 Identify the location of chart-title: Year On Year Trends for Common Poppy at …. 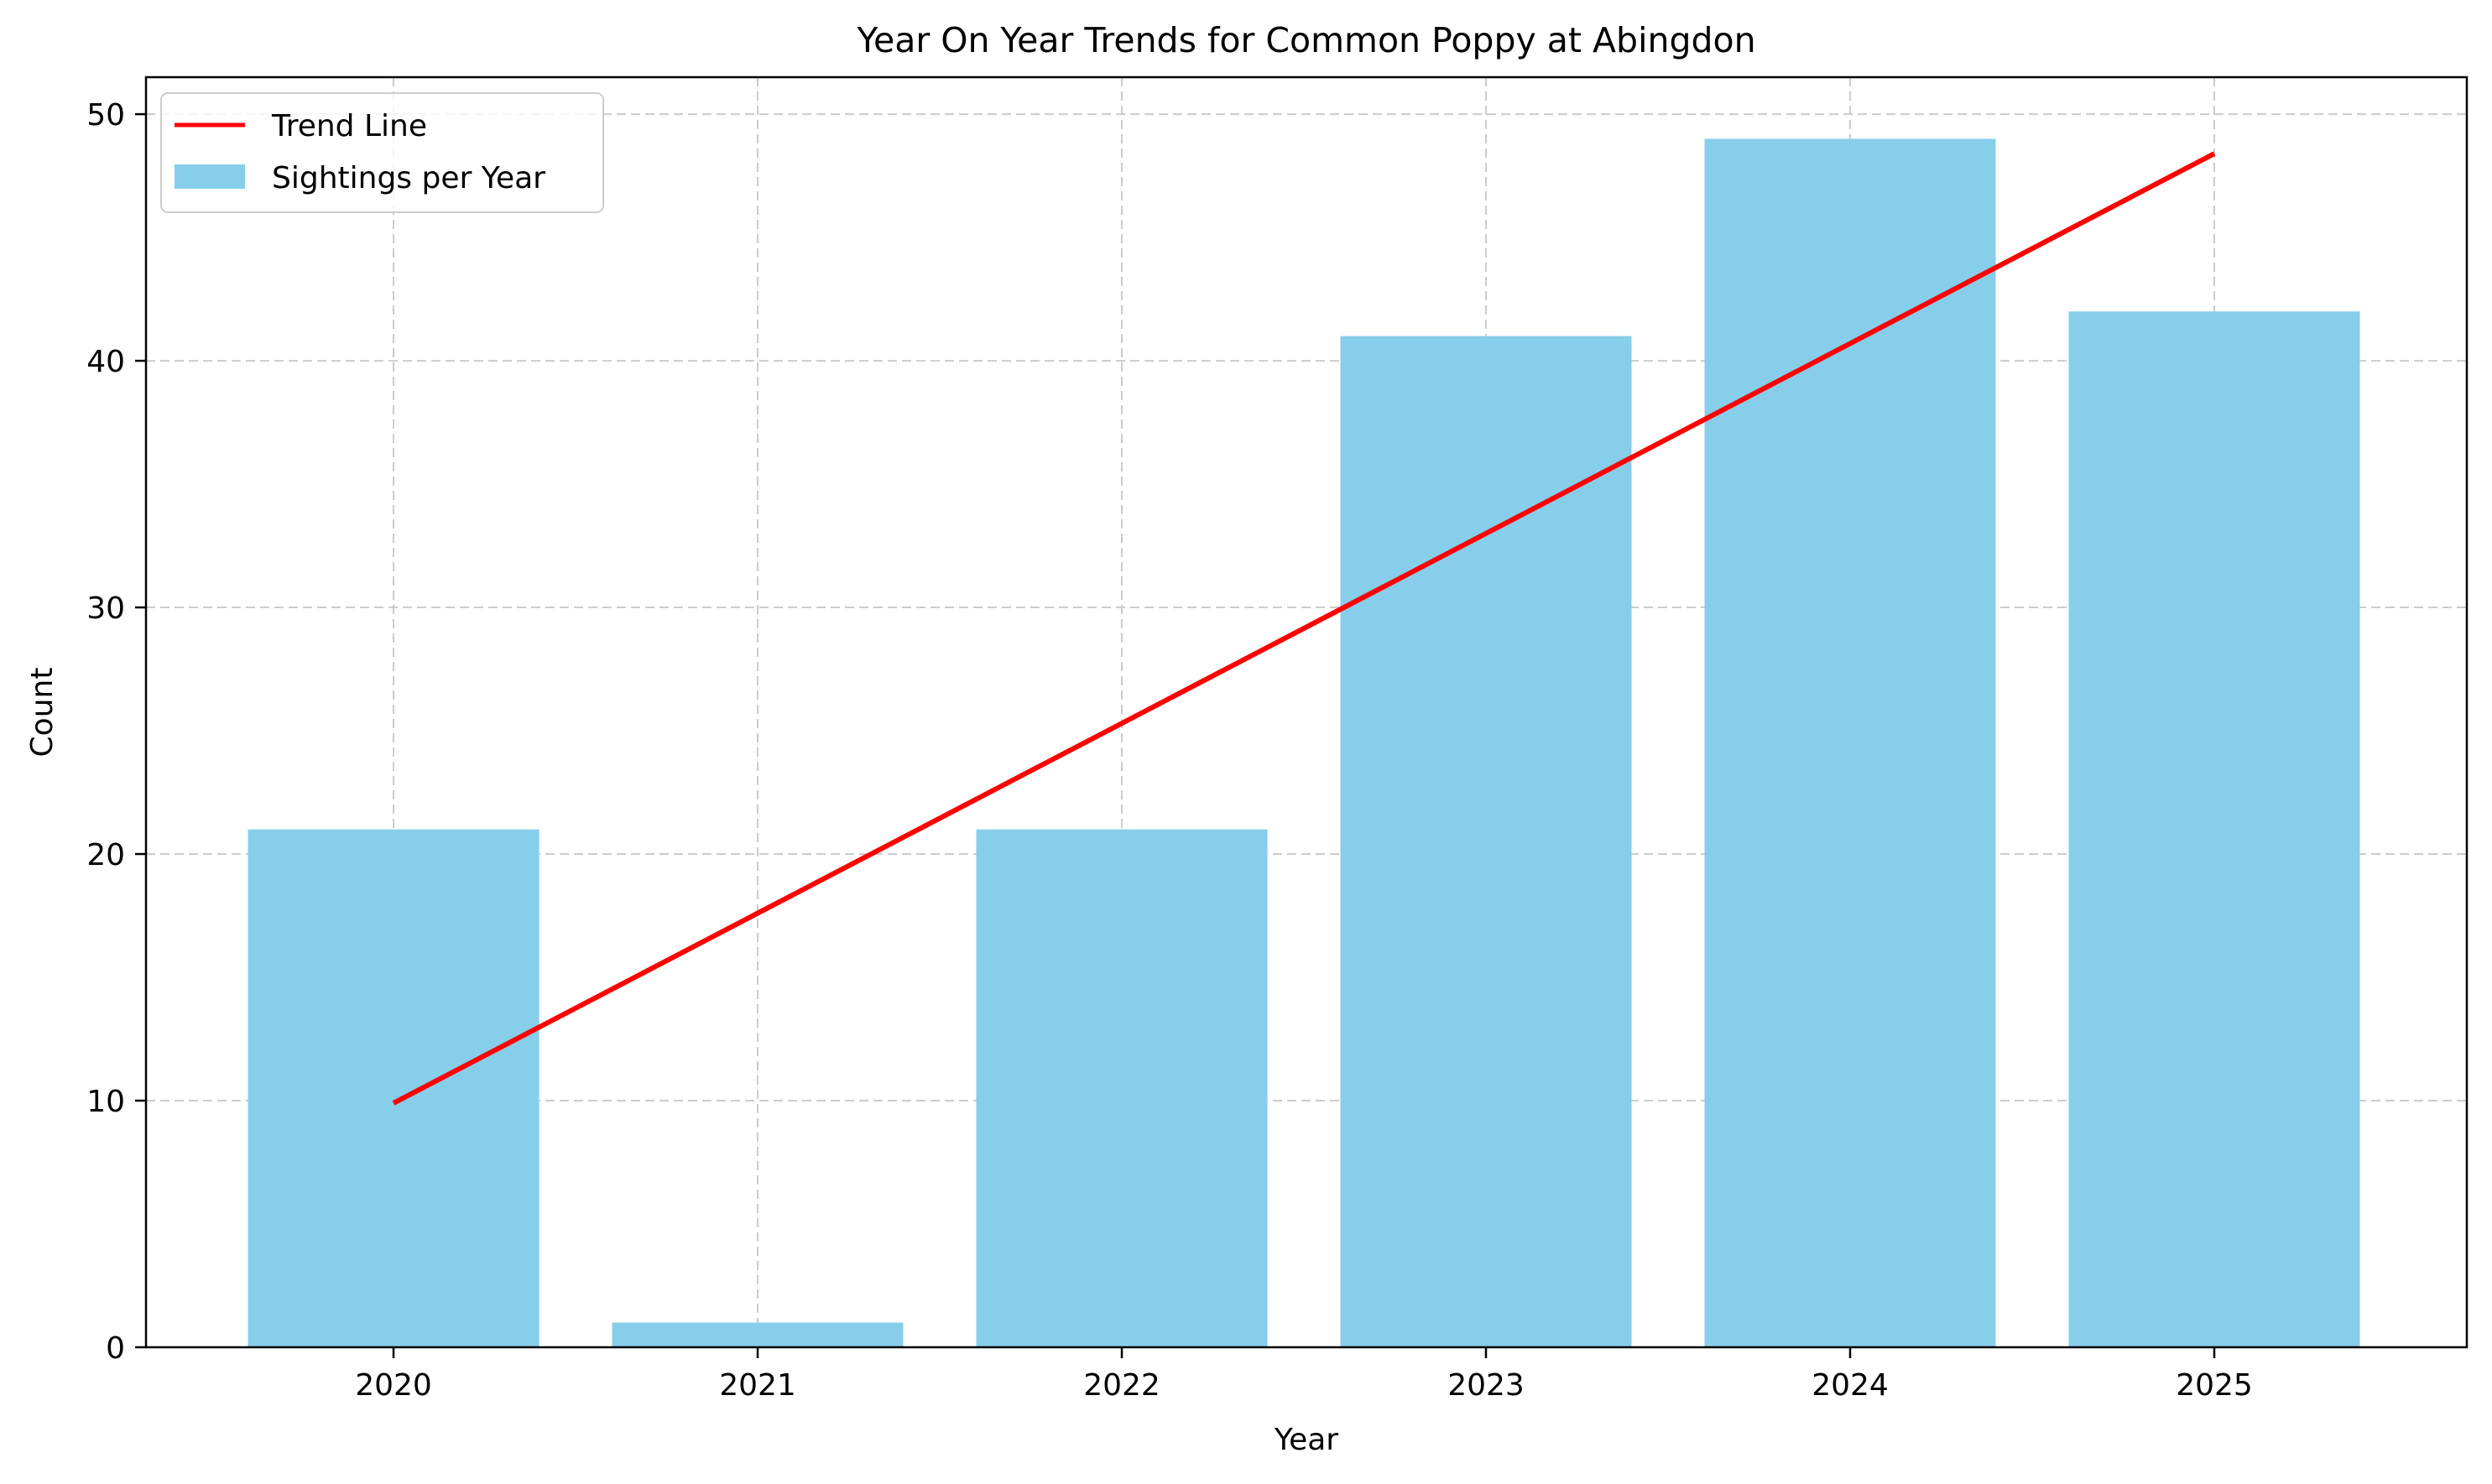
(1305, 40).